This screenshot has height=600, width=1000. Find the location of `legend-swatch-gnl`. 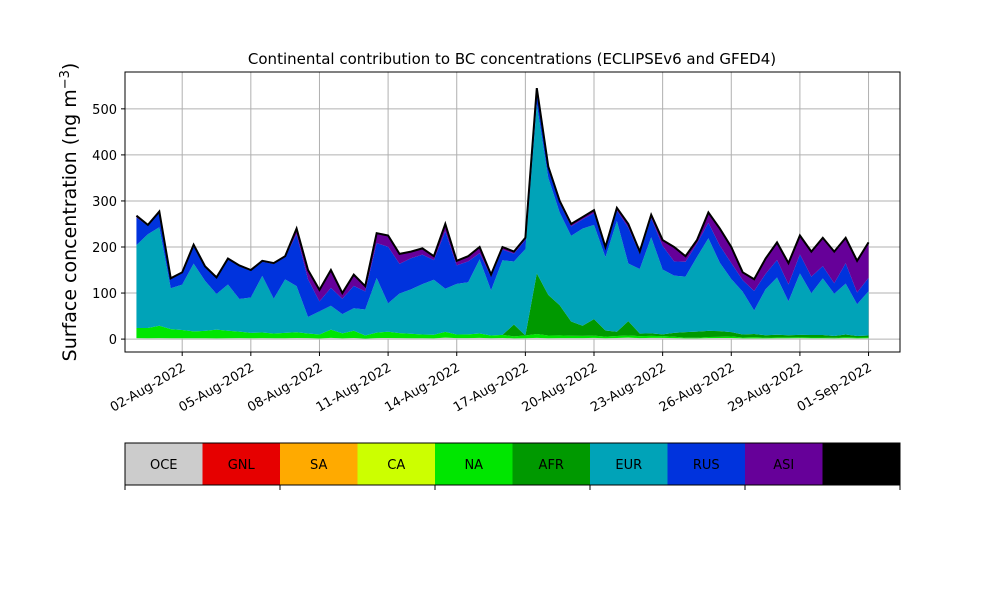

legend-swatch-gnl is located at coordinates (241, 464).